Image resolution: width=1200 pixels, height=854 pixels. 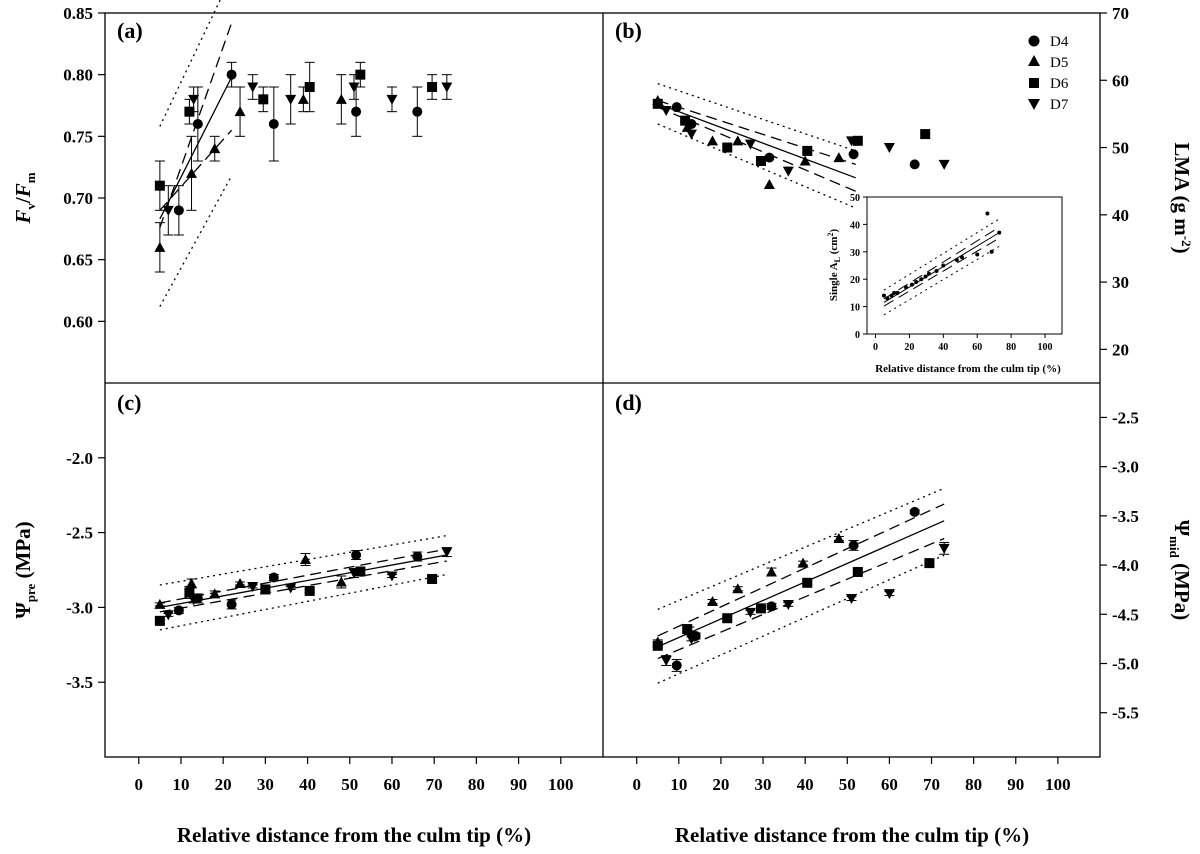 What do you see at coordinates (1120, 148) in the screenshot?
I see `panel-b-y-tick-label: 50` at bounding box center [1120, 148].